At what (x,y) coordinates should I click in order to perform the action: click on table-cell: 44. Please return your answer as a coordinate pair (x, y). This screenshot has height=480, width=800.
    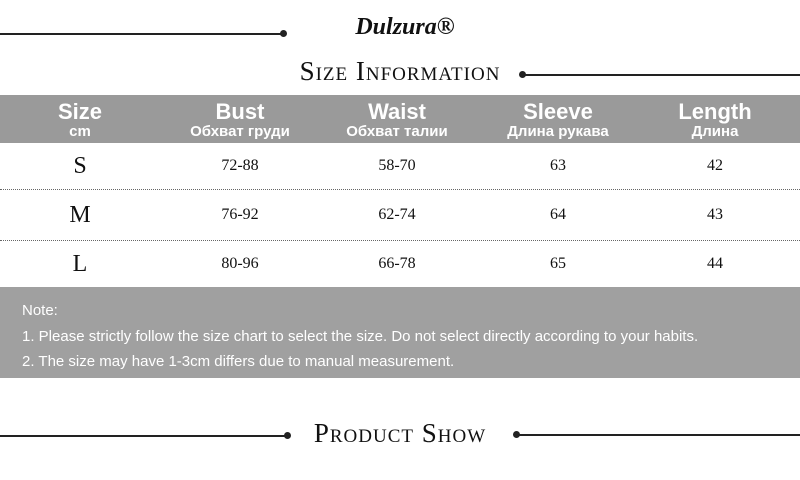
    Looking at the image, I should click on (715, 263).